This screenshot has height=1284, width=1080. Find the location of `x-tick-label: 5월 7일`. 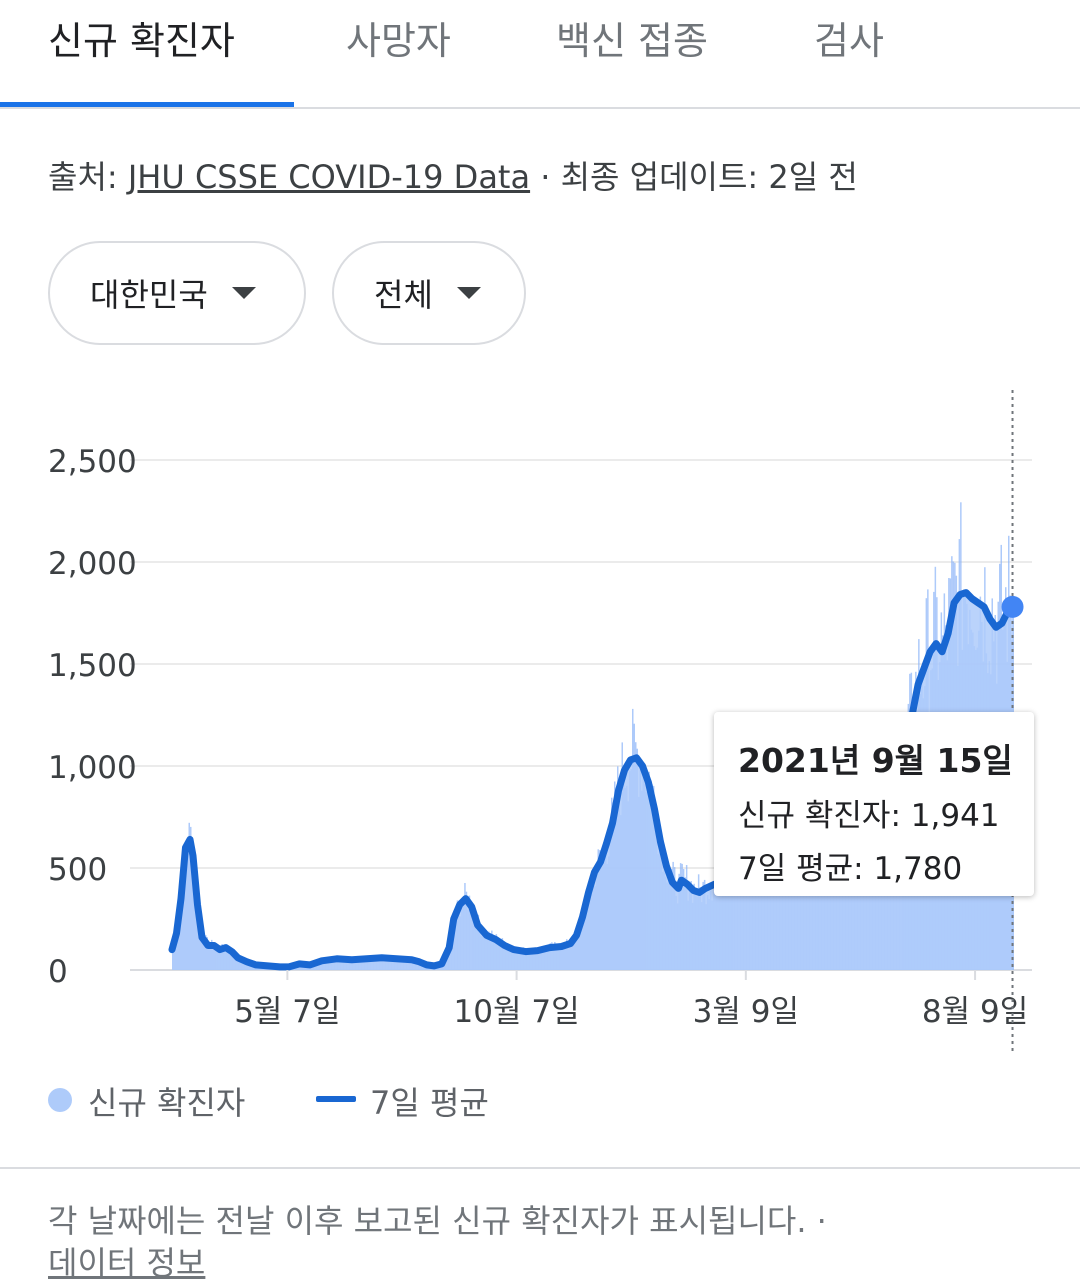

x-tick-label: 5월 7일 is located at coordinates (287, 1012).